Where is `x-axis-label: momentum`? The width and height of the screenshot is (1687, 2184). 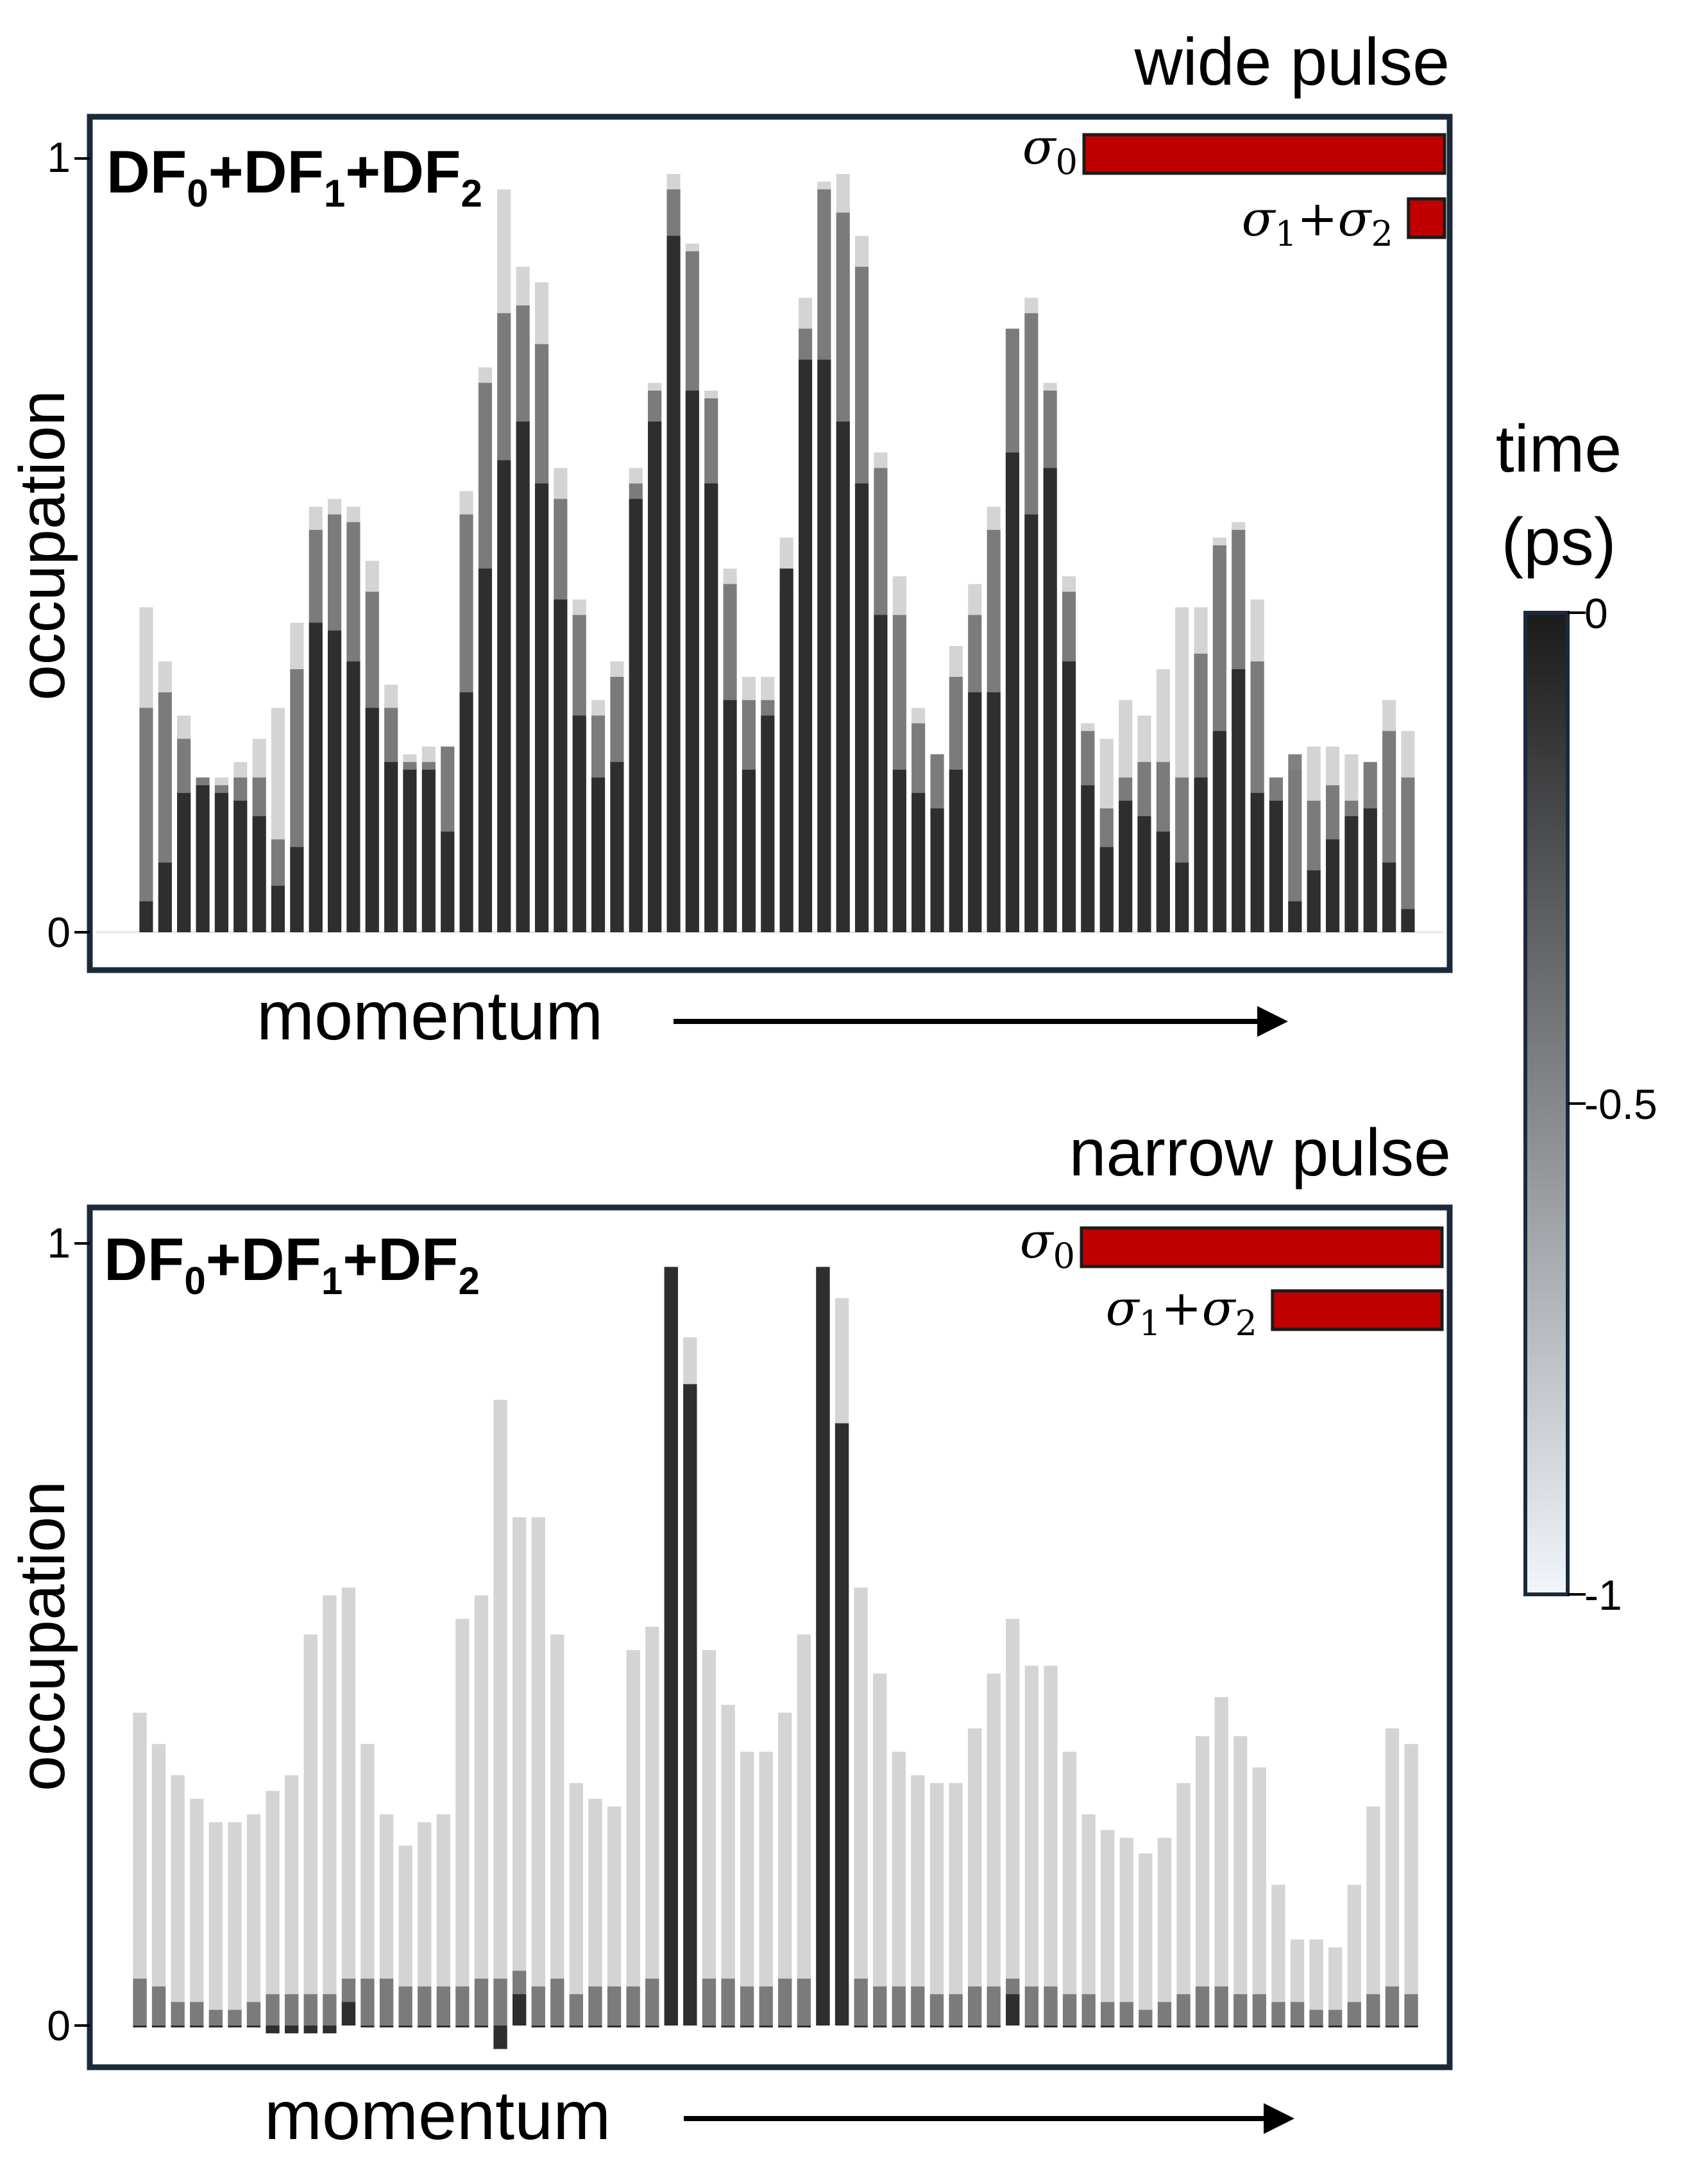 x-axis-label: momentum is located at coordinates (437, 2115).